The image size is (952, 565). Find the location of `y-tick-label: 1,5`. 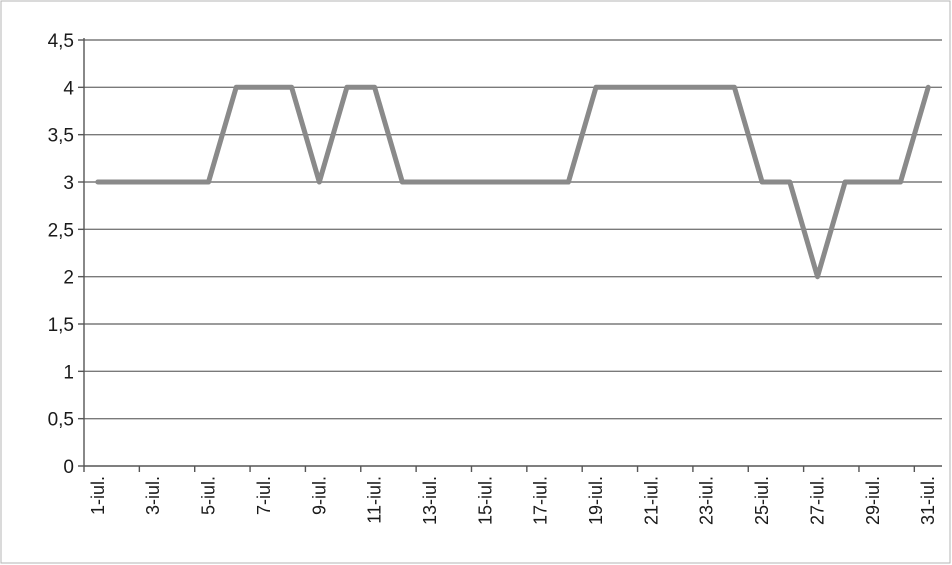

y-tick-label: 1,5 is located at coordinates (61, 325).